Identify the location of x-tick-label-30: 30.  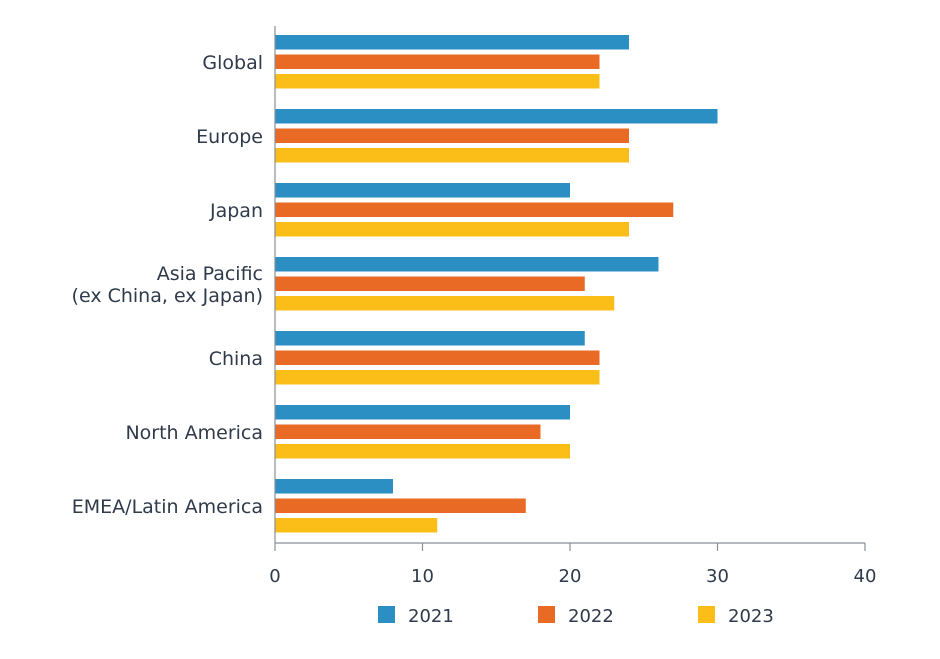
(717, 576).